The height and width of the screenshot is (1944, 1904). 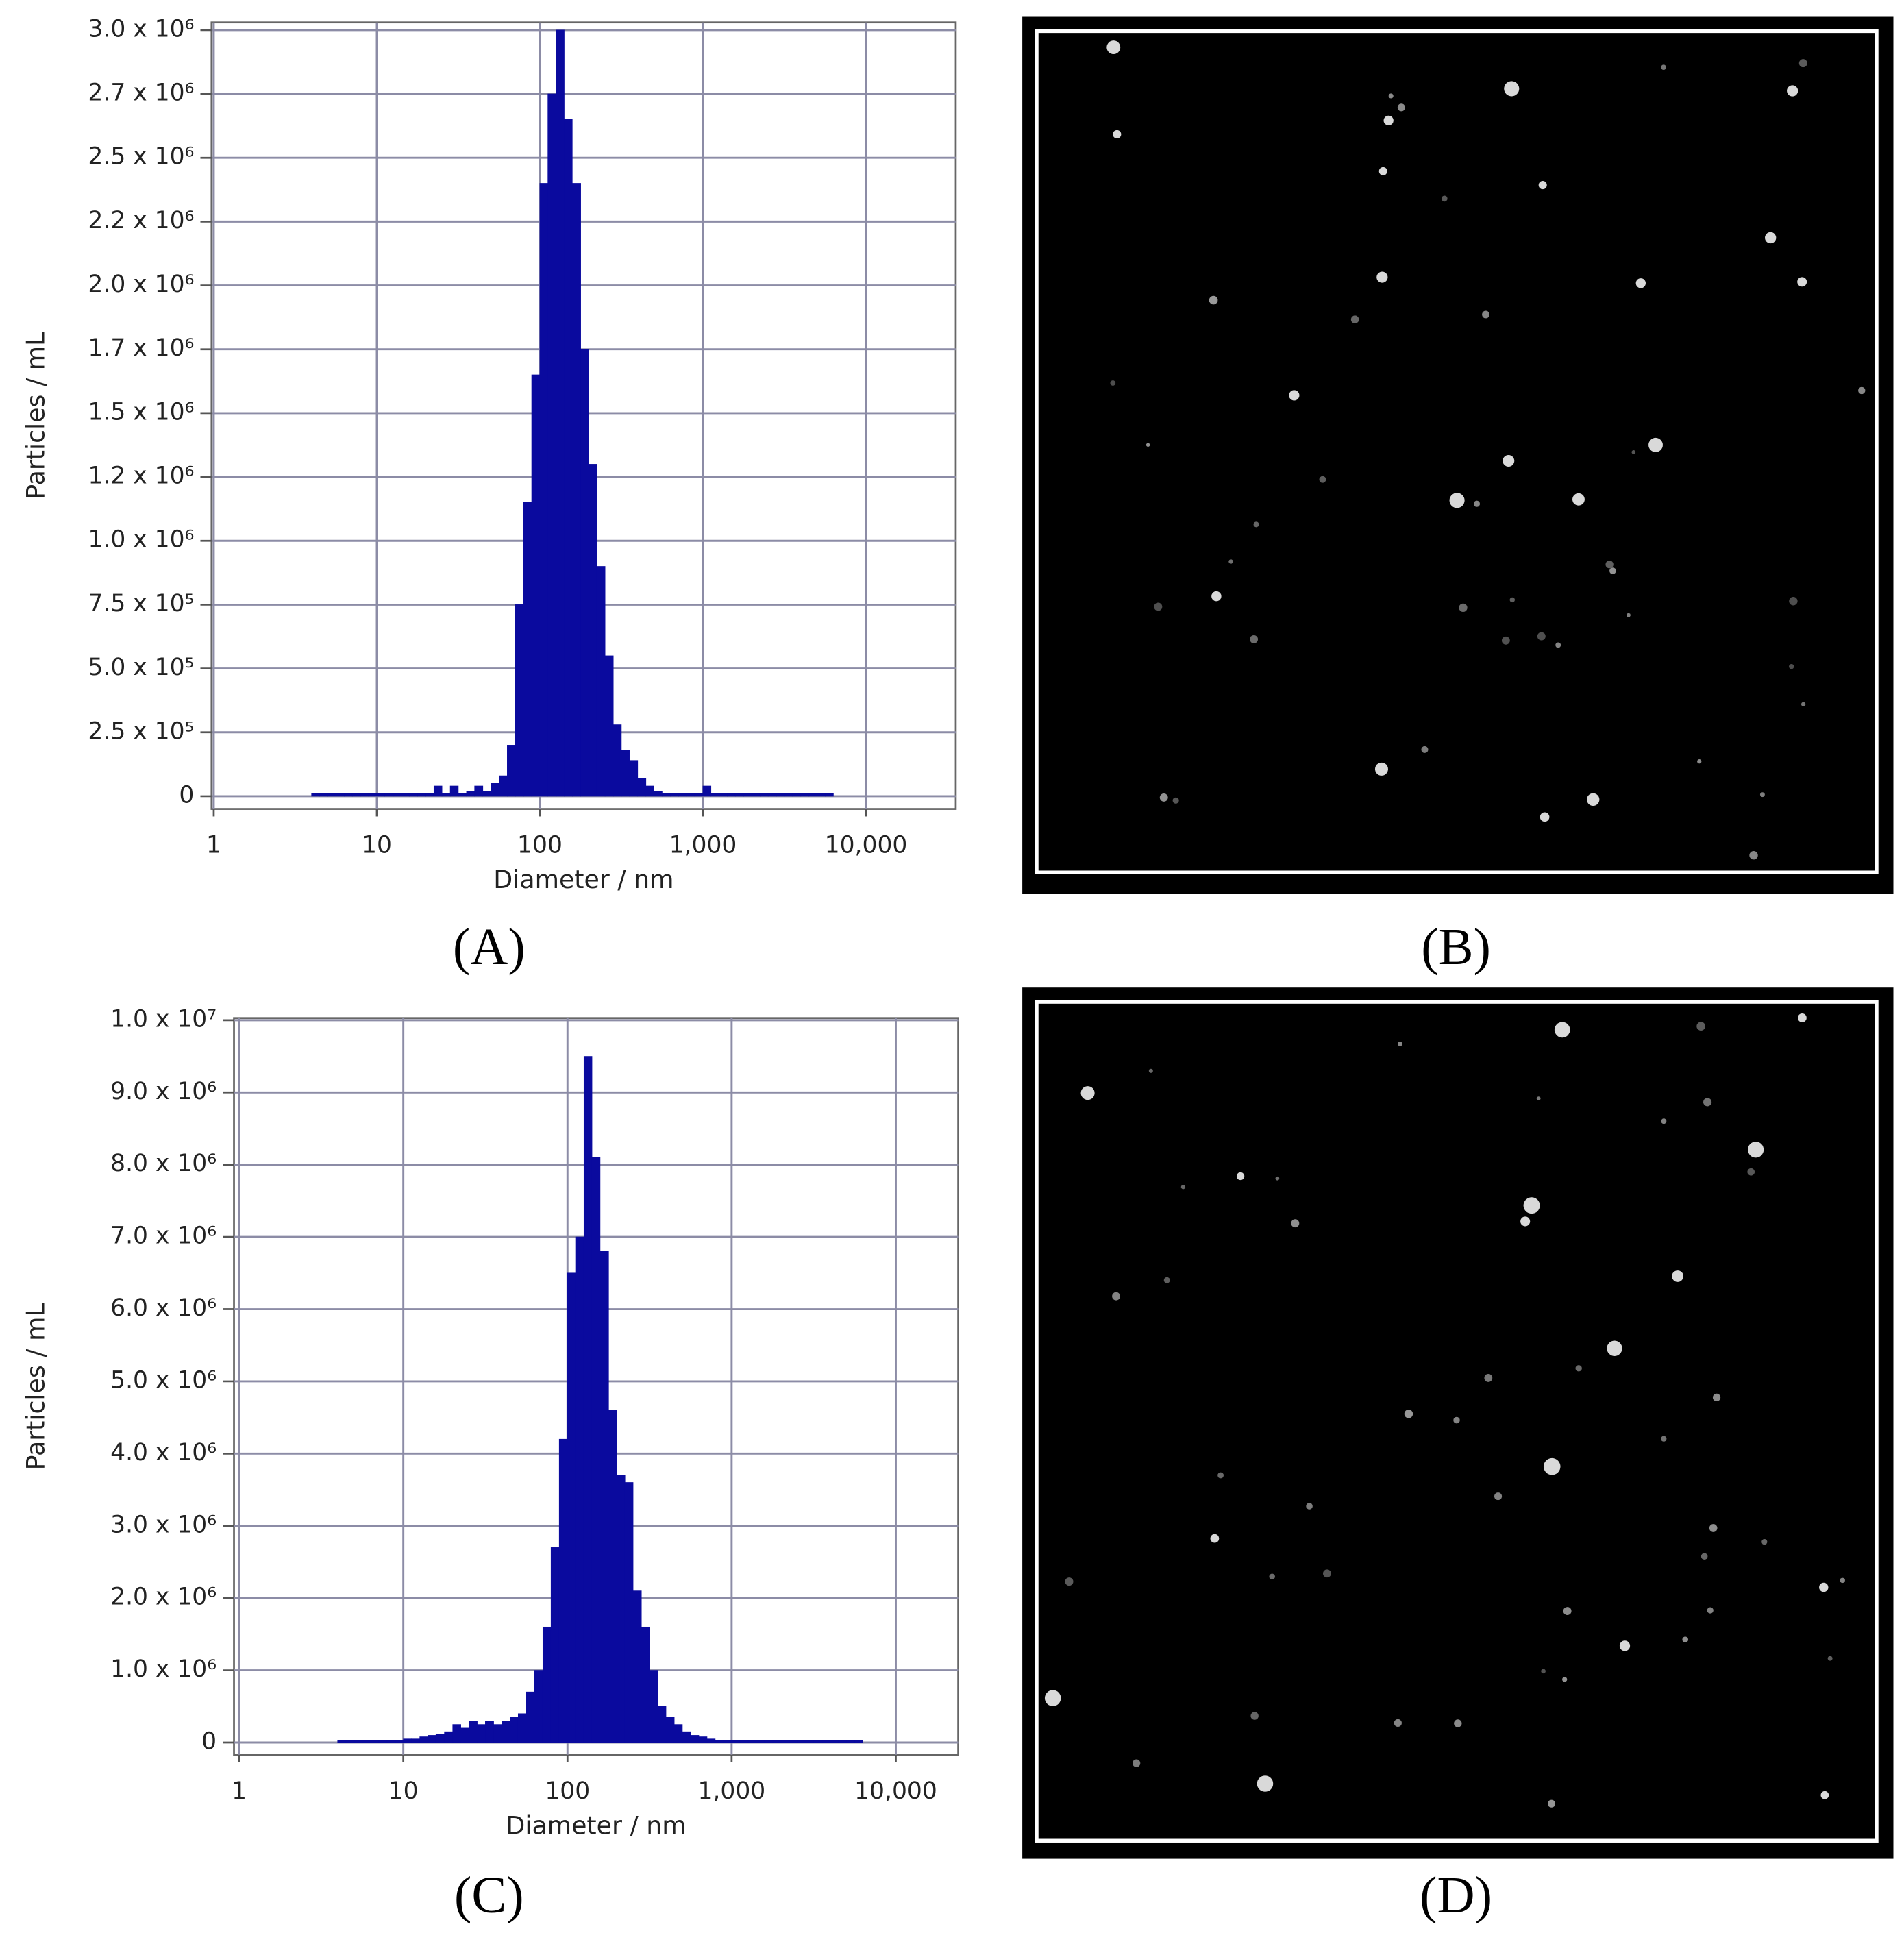 What do you see at coordinates (141, 731) in the screenshot?
I see `y-tick-label: 2.5 x 10⁵` at bounding box center [141, 731].